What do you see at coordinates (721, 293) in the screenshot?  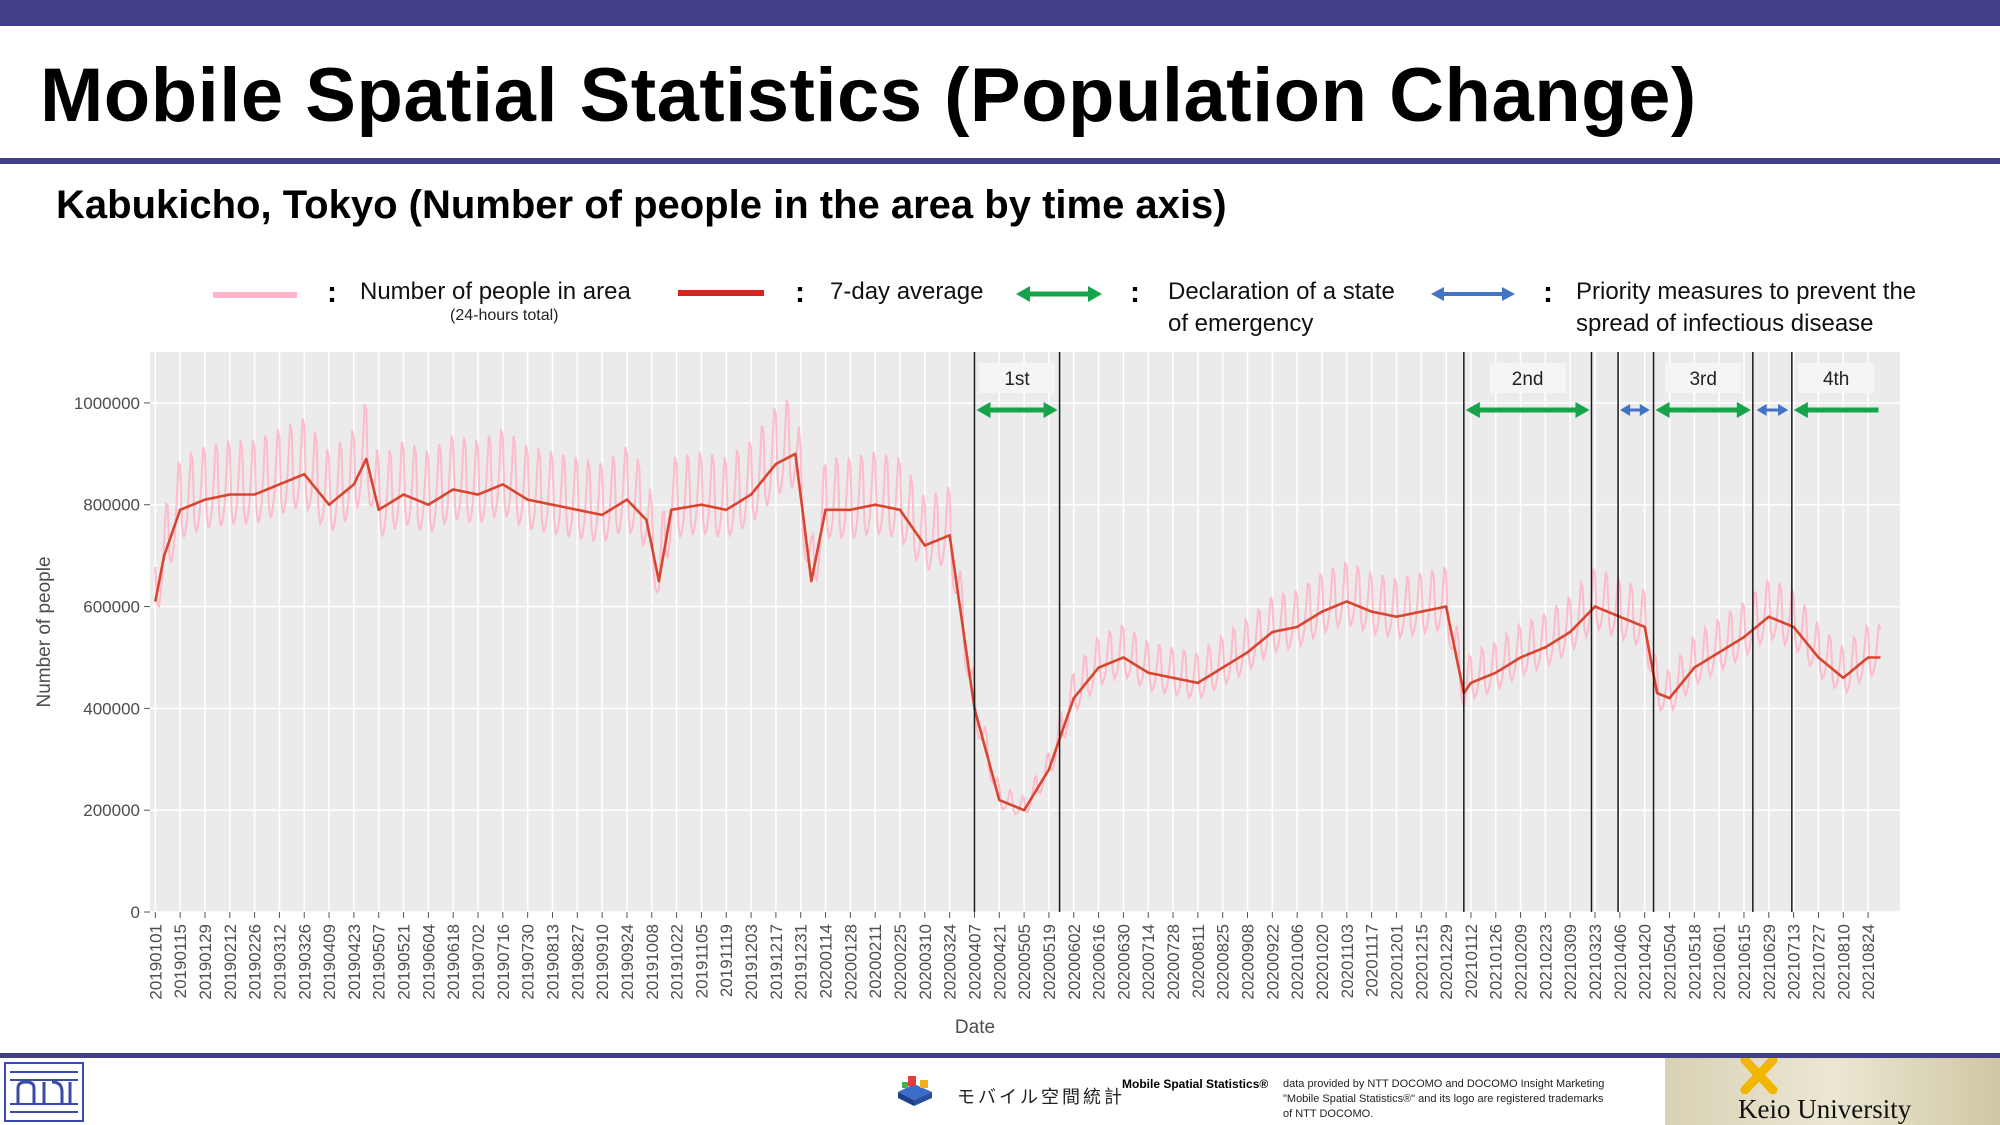 I see `legend-average-swatch` at bounding box center [721, 293].